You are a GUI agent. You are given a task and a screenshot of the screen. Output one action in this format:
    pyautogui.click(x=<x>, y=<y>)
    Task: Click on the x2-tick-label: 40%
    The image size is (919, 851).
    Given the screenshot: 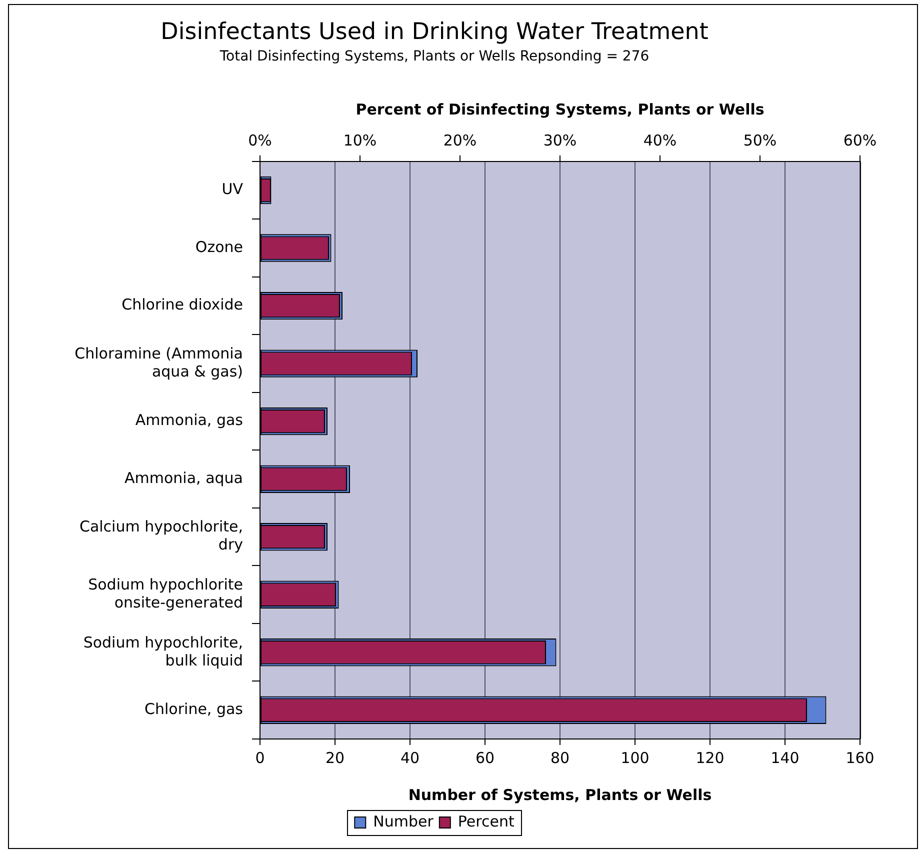 What is the action you would take?
    pyautogui.click(x=660, y=140)
    